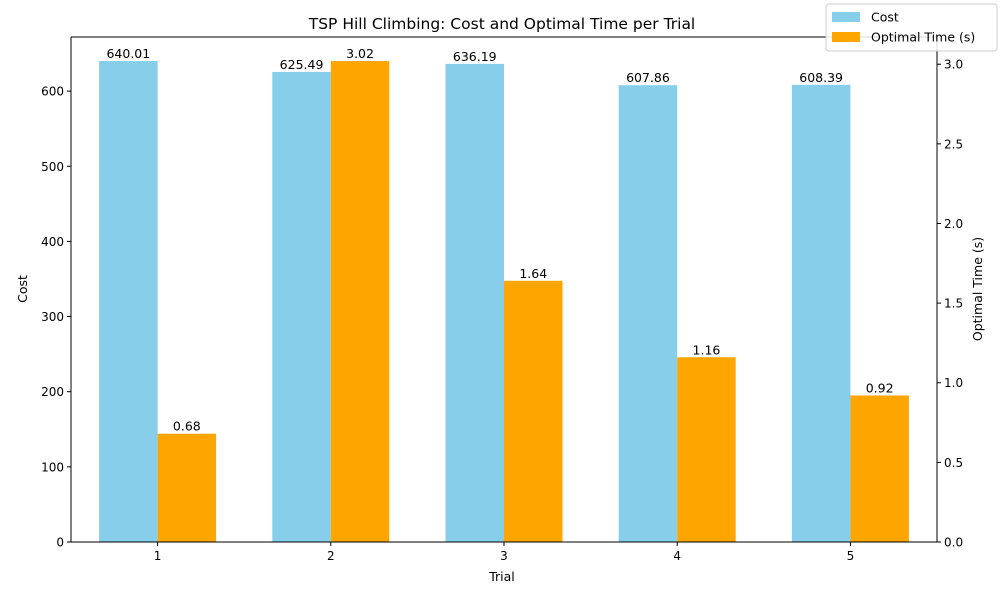 The width and height of the screenshot is (1000, 600). Describe the element at coordinates (501, 576) in the screenshot. I see `x-axis-label: Trial` at that location.